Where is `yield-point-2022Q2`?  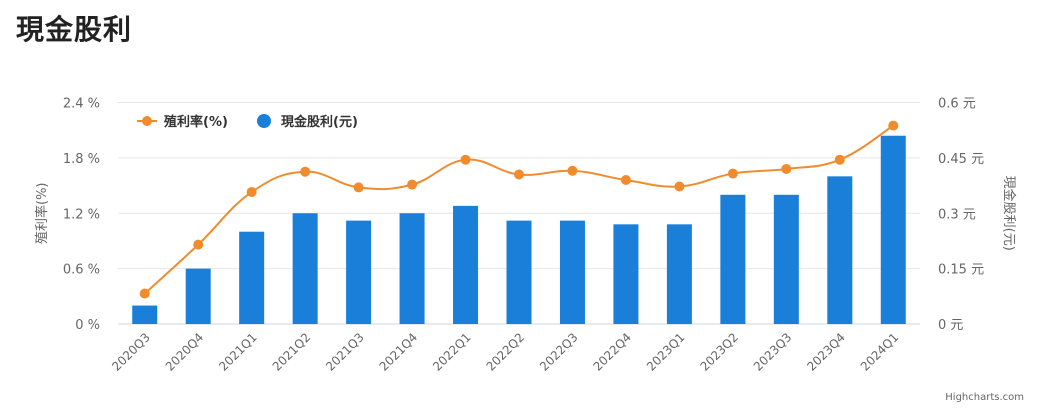 yield-point-2022Q2 is located at coordinates (519, 174).